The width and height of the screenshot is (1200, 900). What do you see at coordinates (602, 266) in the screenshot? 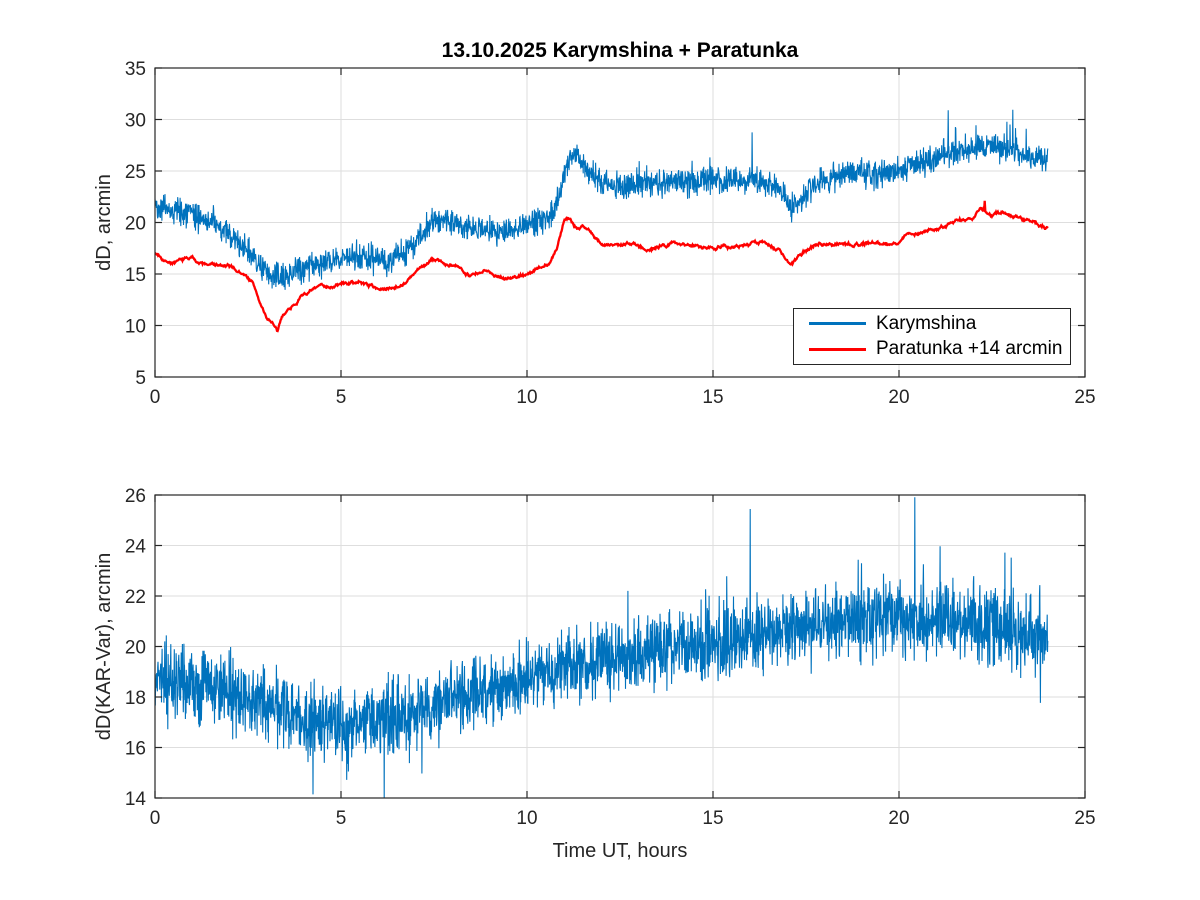
I see `series-line-paratunka-14-arcmin` at bounding box center [602, 266].